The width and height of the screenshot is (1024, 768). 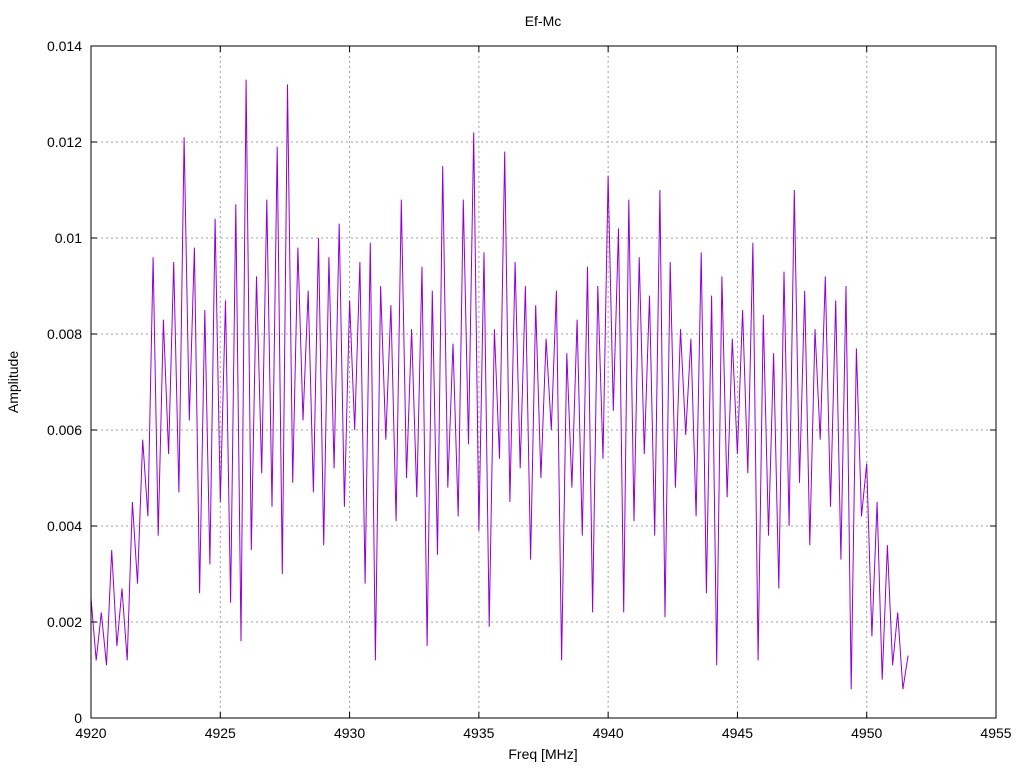 What do you see at coordinates (866, 733) in the screenshot?
I see `x-tick-label: 4950` at bounding box center [866, 733].